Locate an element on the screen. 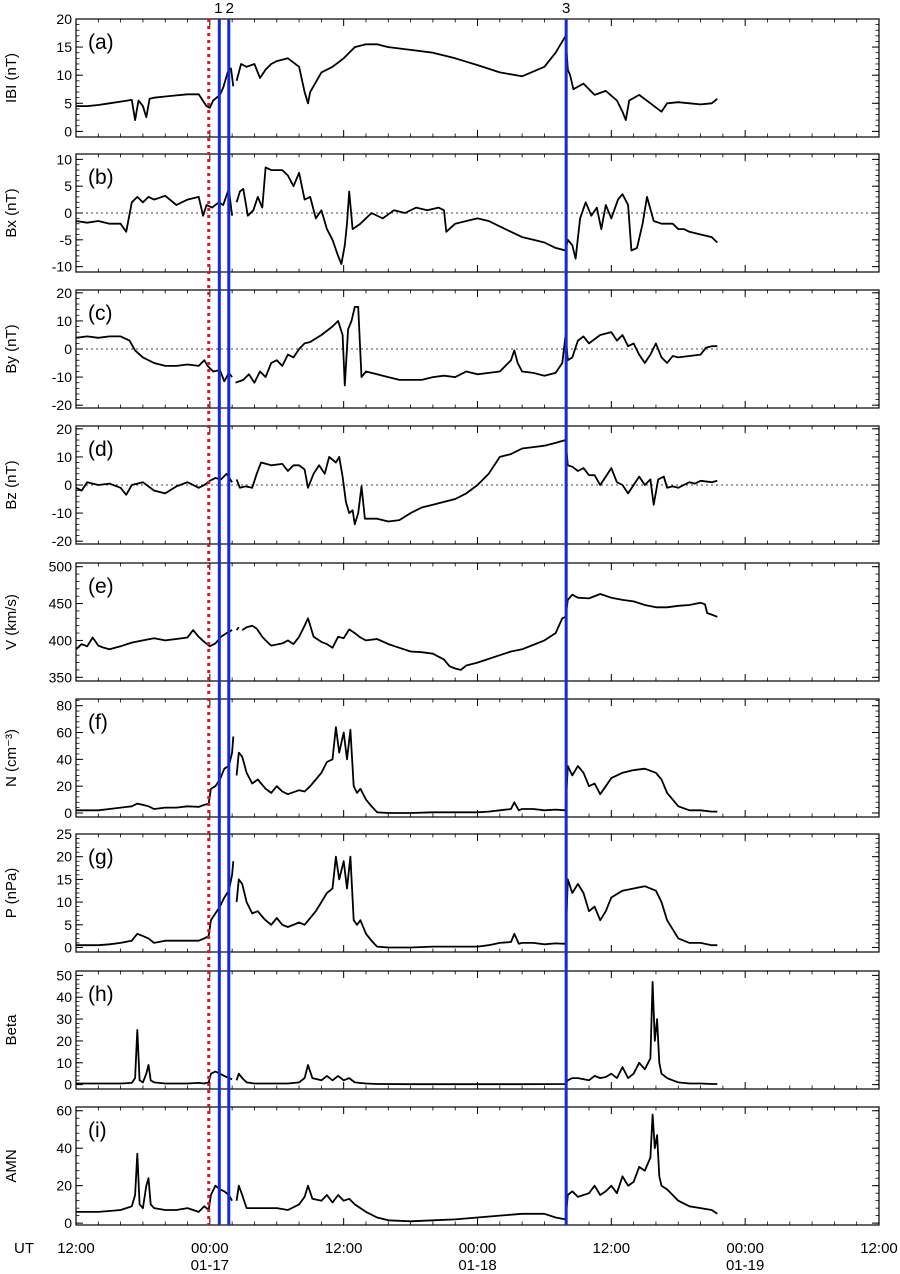 This screenshot has height=1274, width=900. y-axis-label: P (nPa) is located at coordinates (11, 893).